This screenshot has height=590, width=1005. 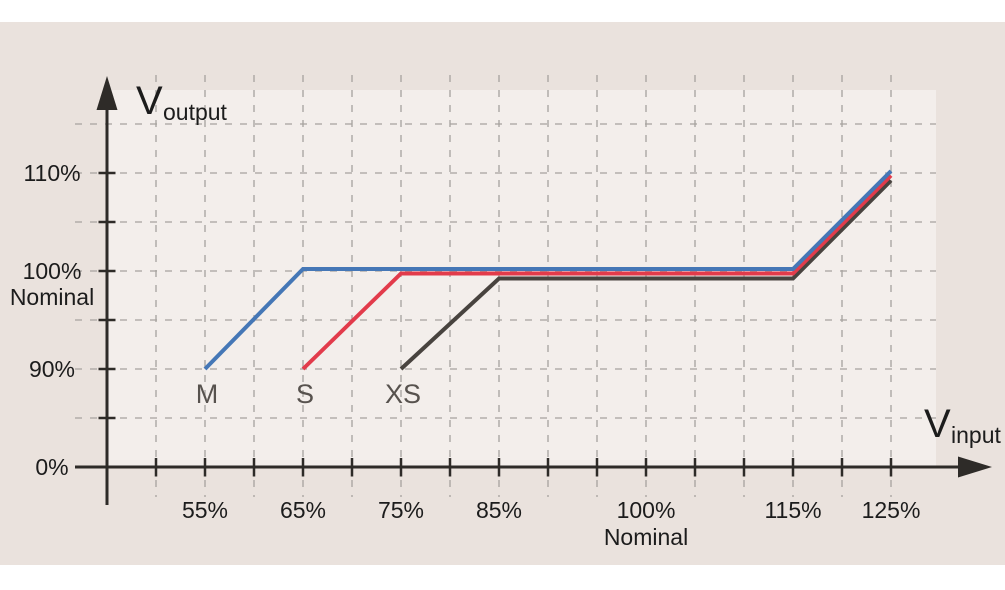 I want to click on x-axis-arrow-icon, so click(x=975, y=467).